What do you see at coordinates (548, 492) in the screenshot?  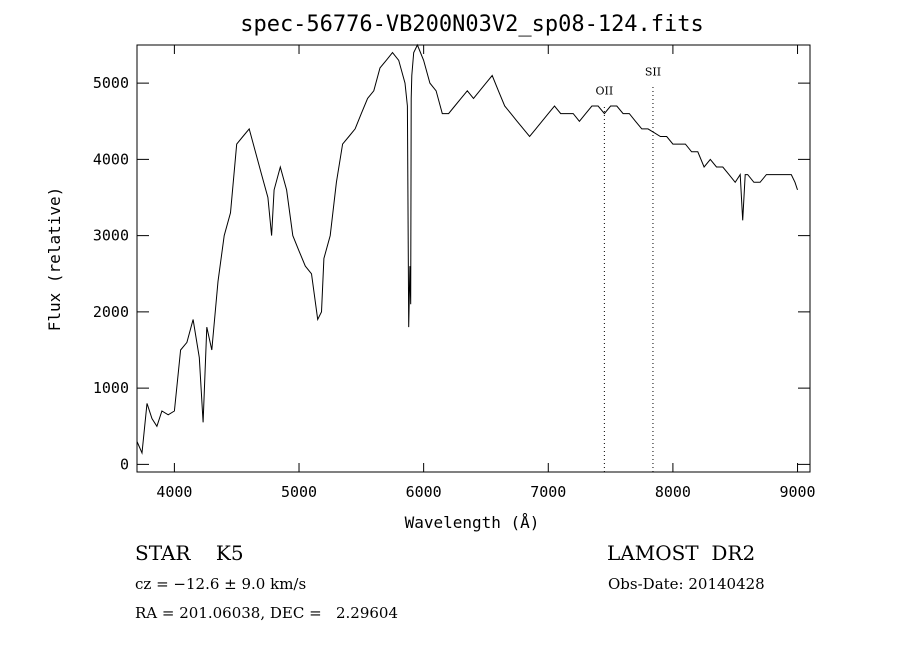 I see `x-tick-label: 7000` at bounding box center [548, 492].